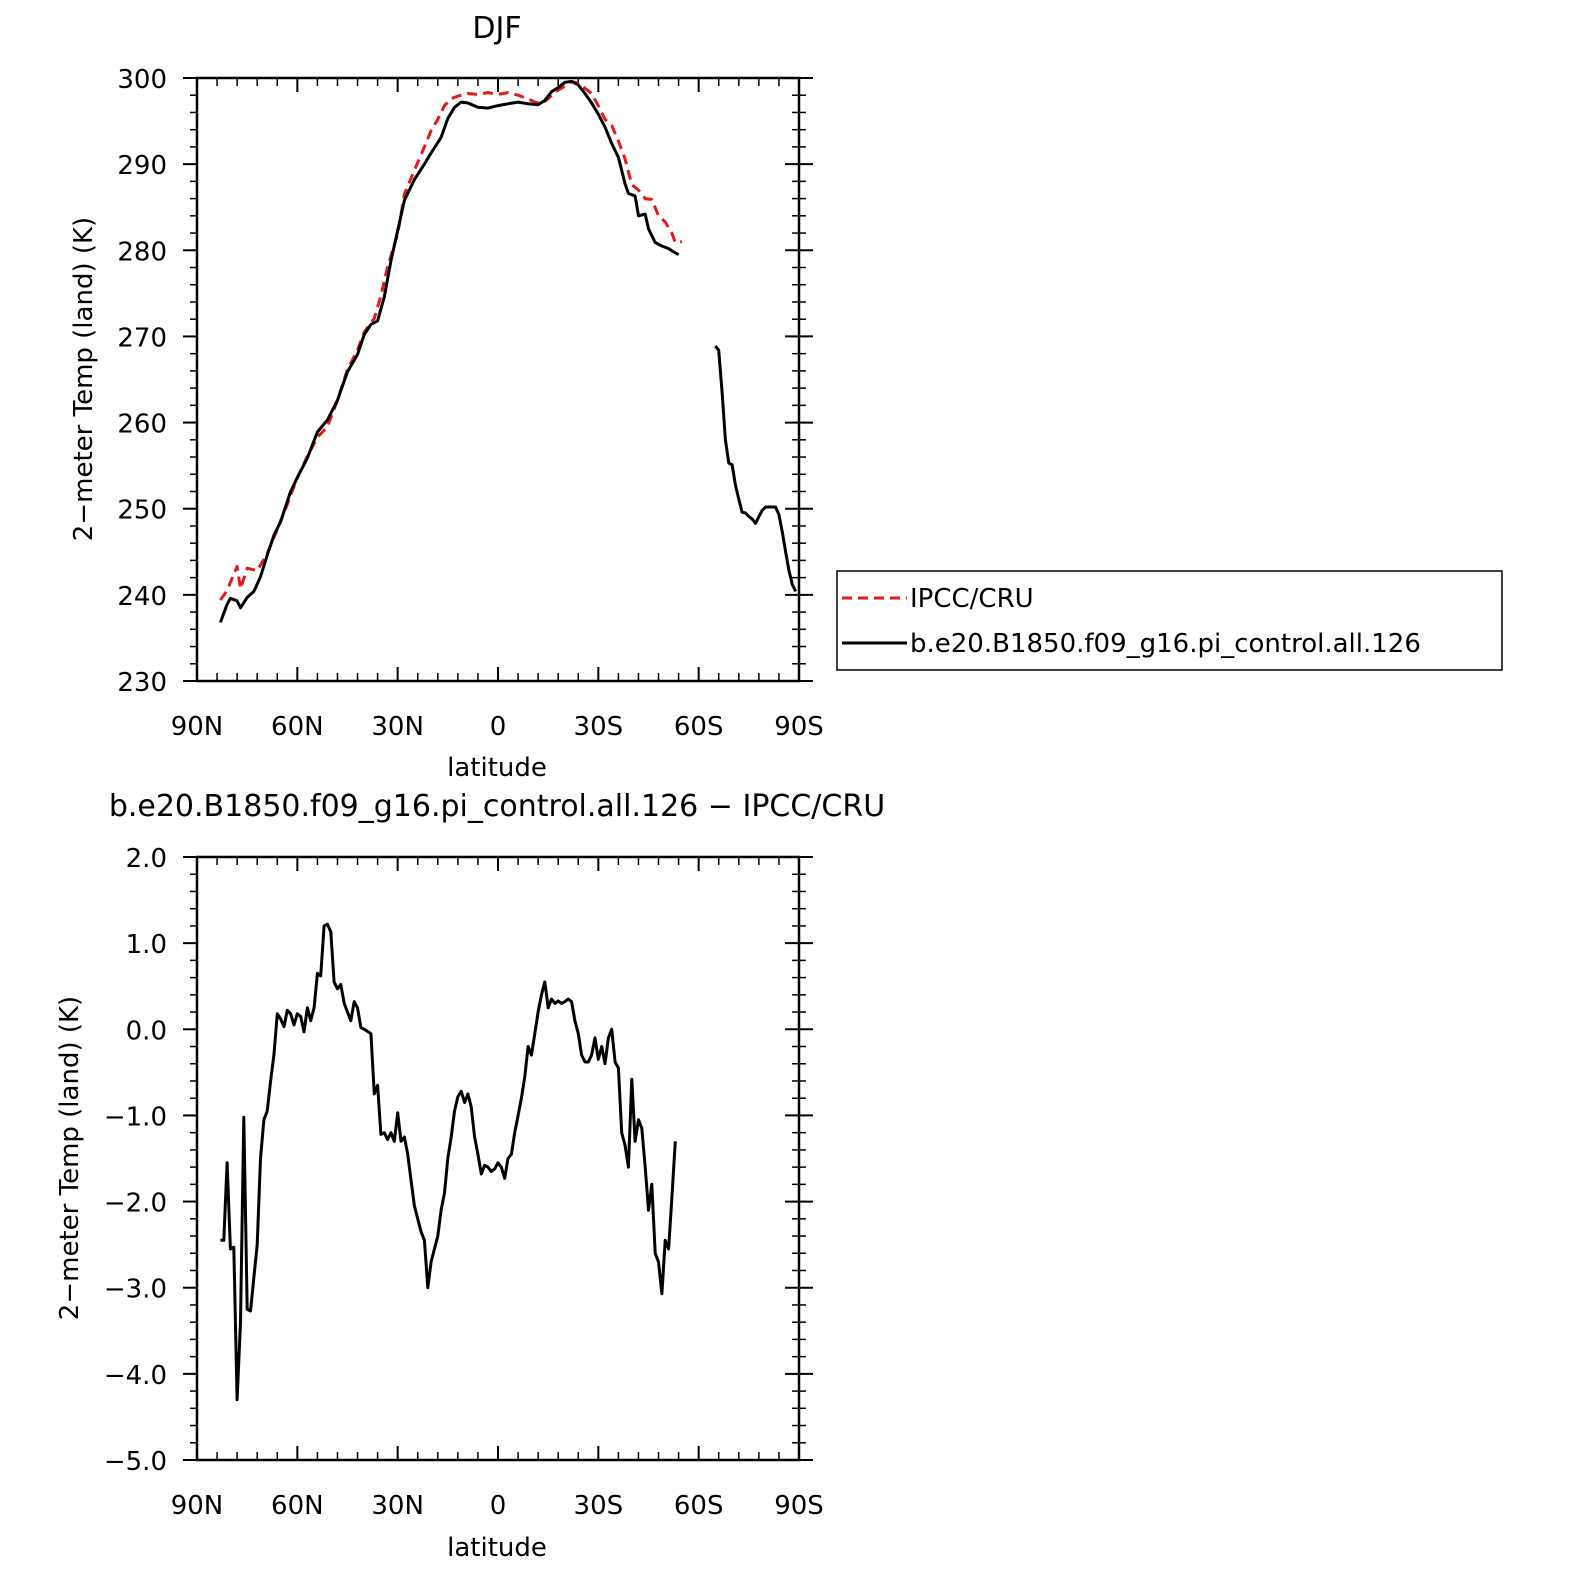  Describe the element at coordinates (70, 1158) in the screenshot. I see `bottom-y-axis-label: 2−meter Temp (land) (K)` at that location.